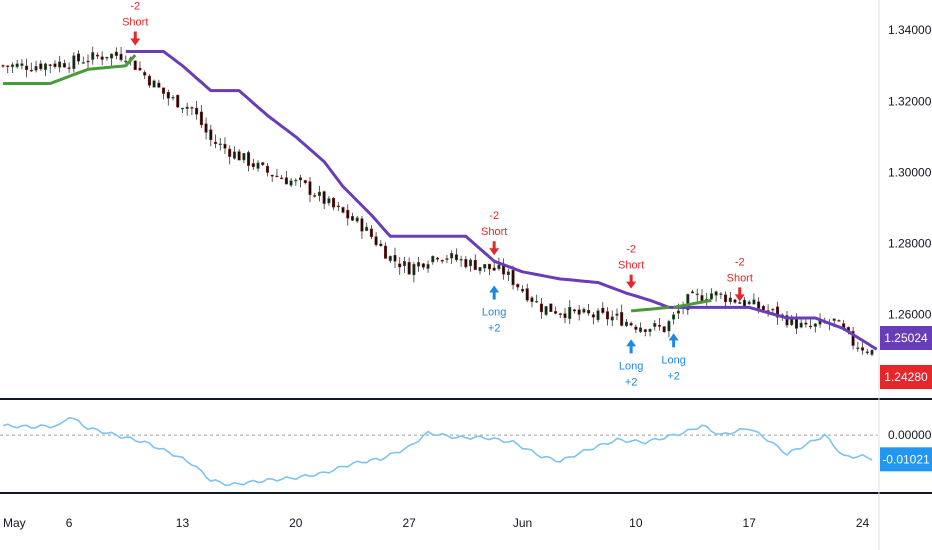 The height and width of the screenshot is (550, 932). I want to click on short-signal-value: -2, so click(740, 262).